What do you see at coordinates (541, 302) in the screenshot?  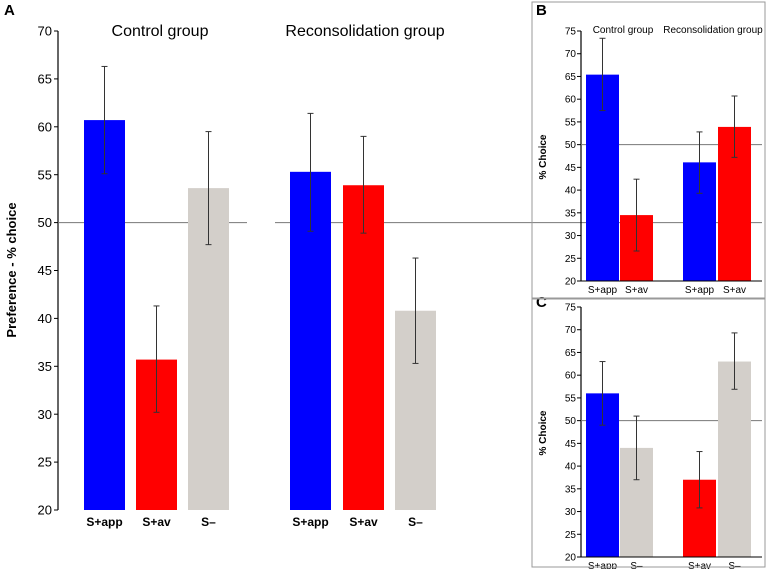 I see `panel-letter-c: C` at bounding box center [541, 302].